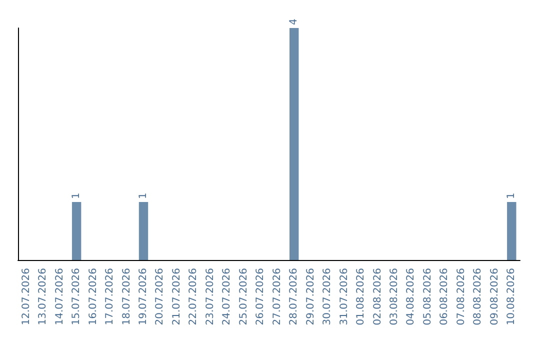 The height and width of the screenshot is (340, 540). Describe the element at coordinates (93, 297) in the screenshot. I see `x-tick-label: 16.07.2026` at that location.